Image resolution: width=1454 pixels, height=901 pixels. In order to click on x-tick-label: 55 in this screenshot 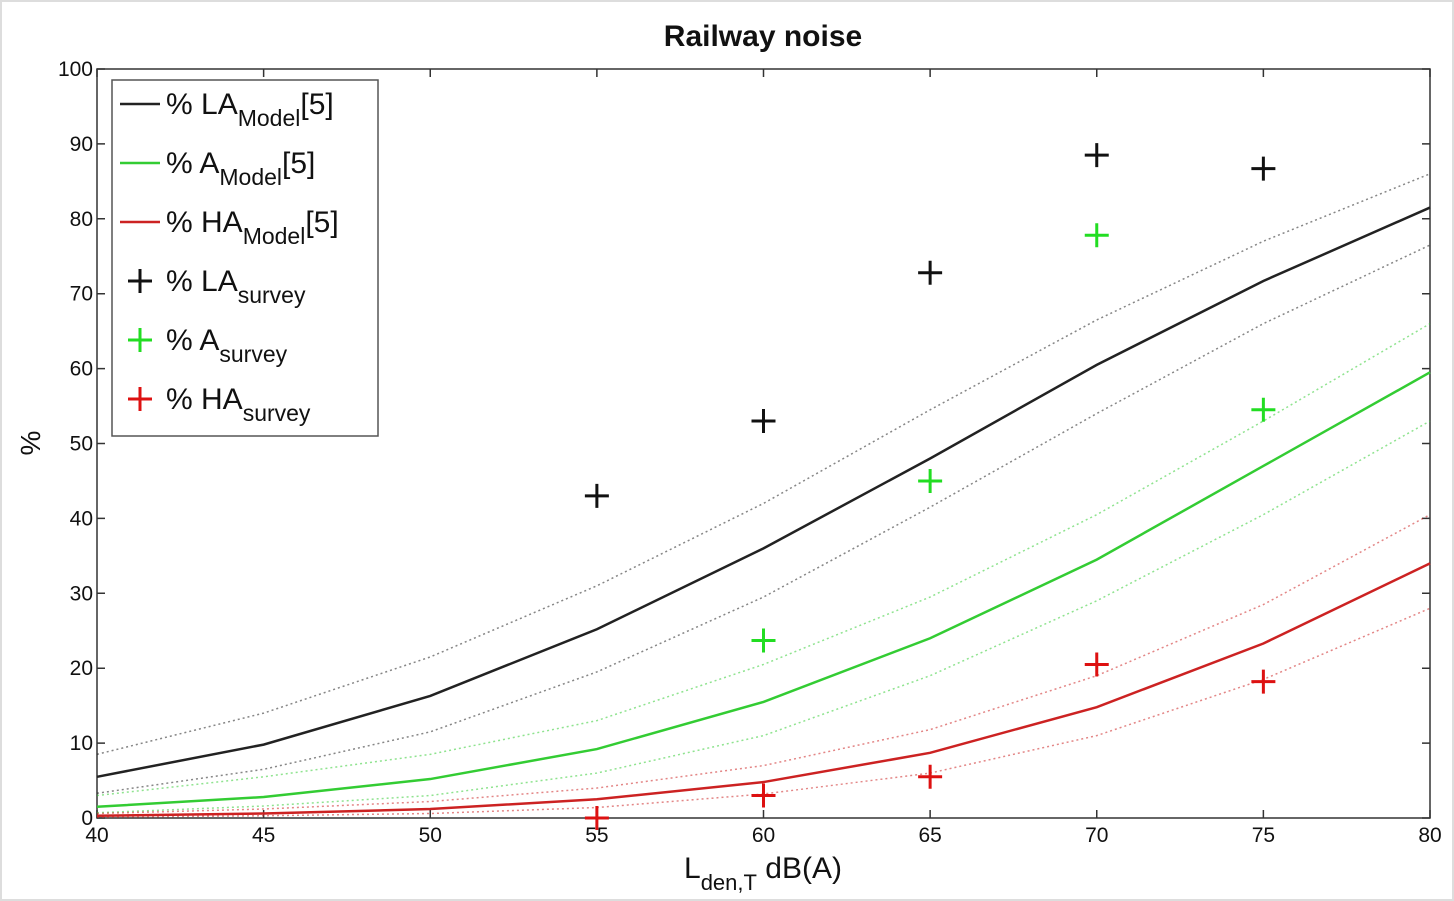, I will do `click(596, 835)`.